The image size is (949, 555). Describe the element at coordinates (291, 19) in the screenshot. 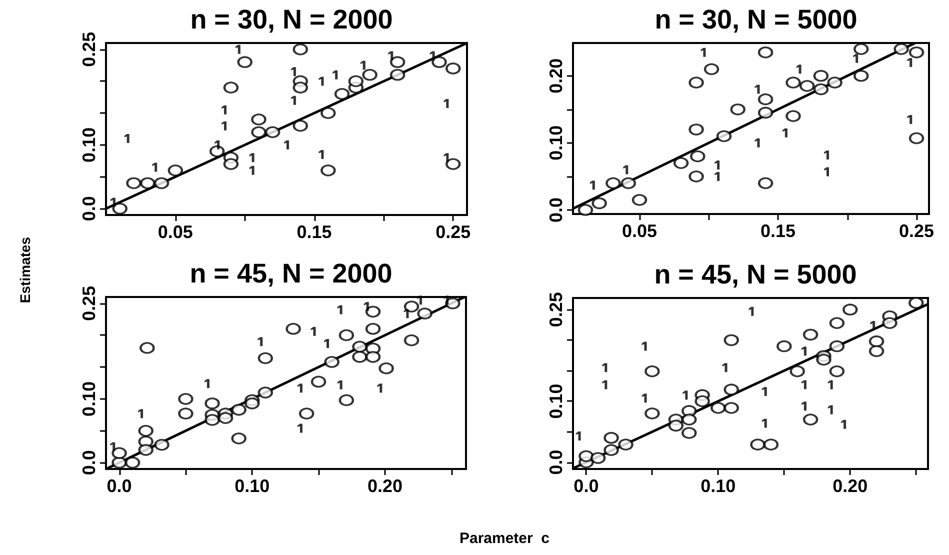

I see `chart-title: n = 30, N = 2000` at that location.